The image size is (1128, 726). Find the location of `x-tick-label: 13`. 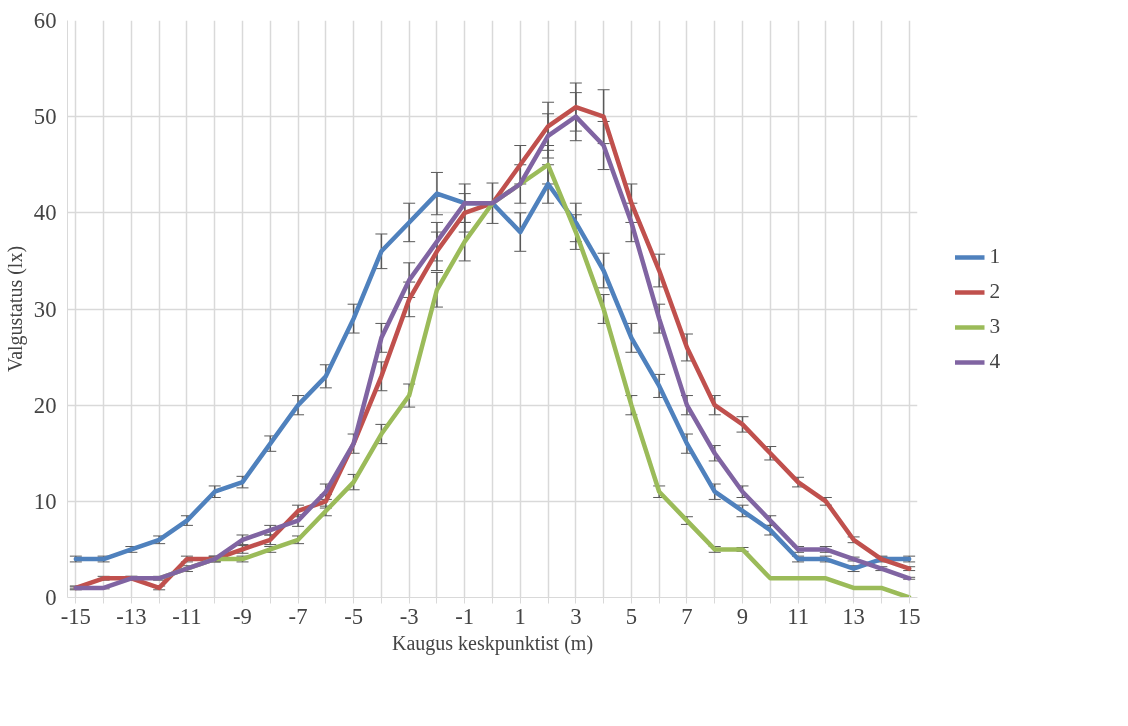

x-tick-label: 13 is located at coordinates (853, 616).